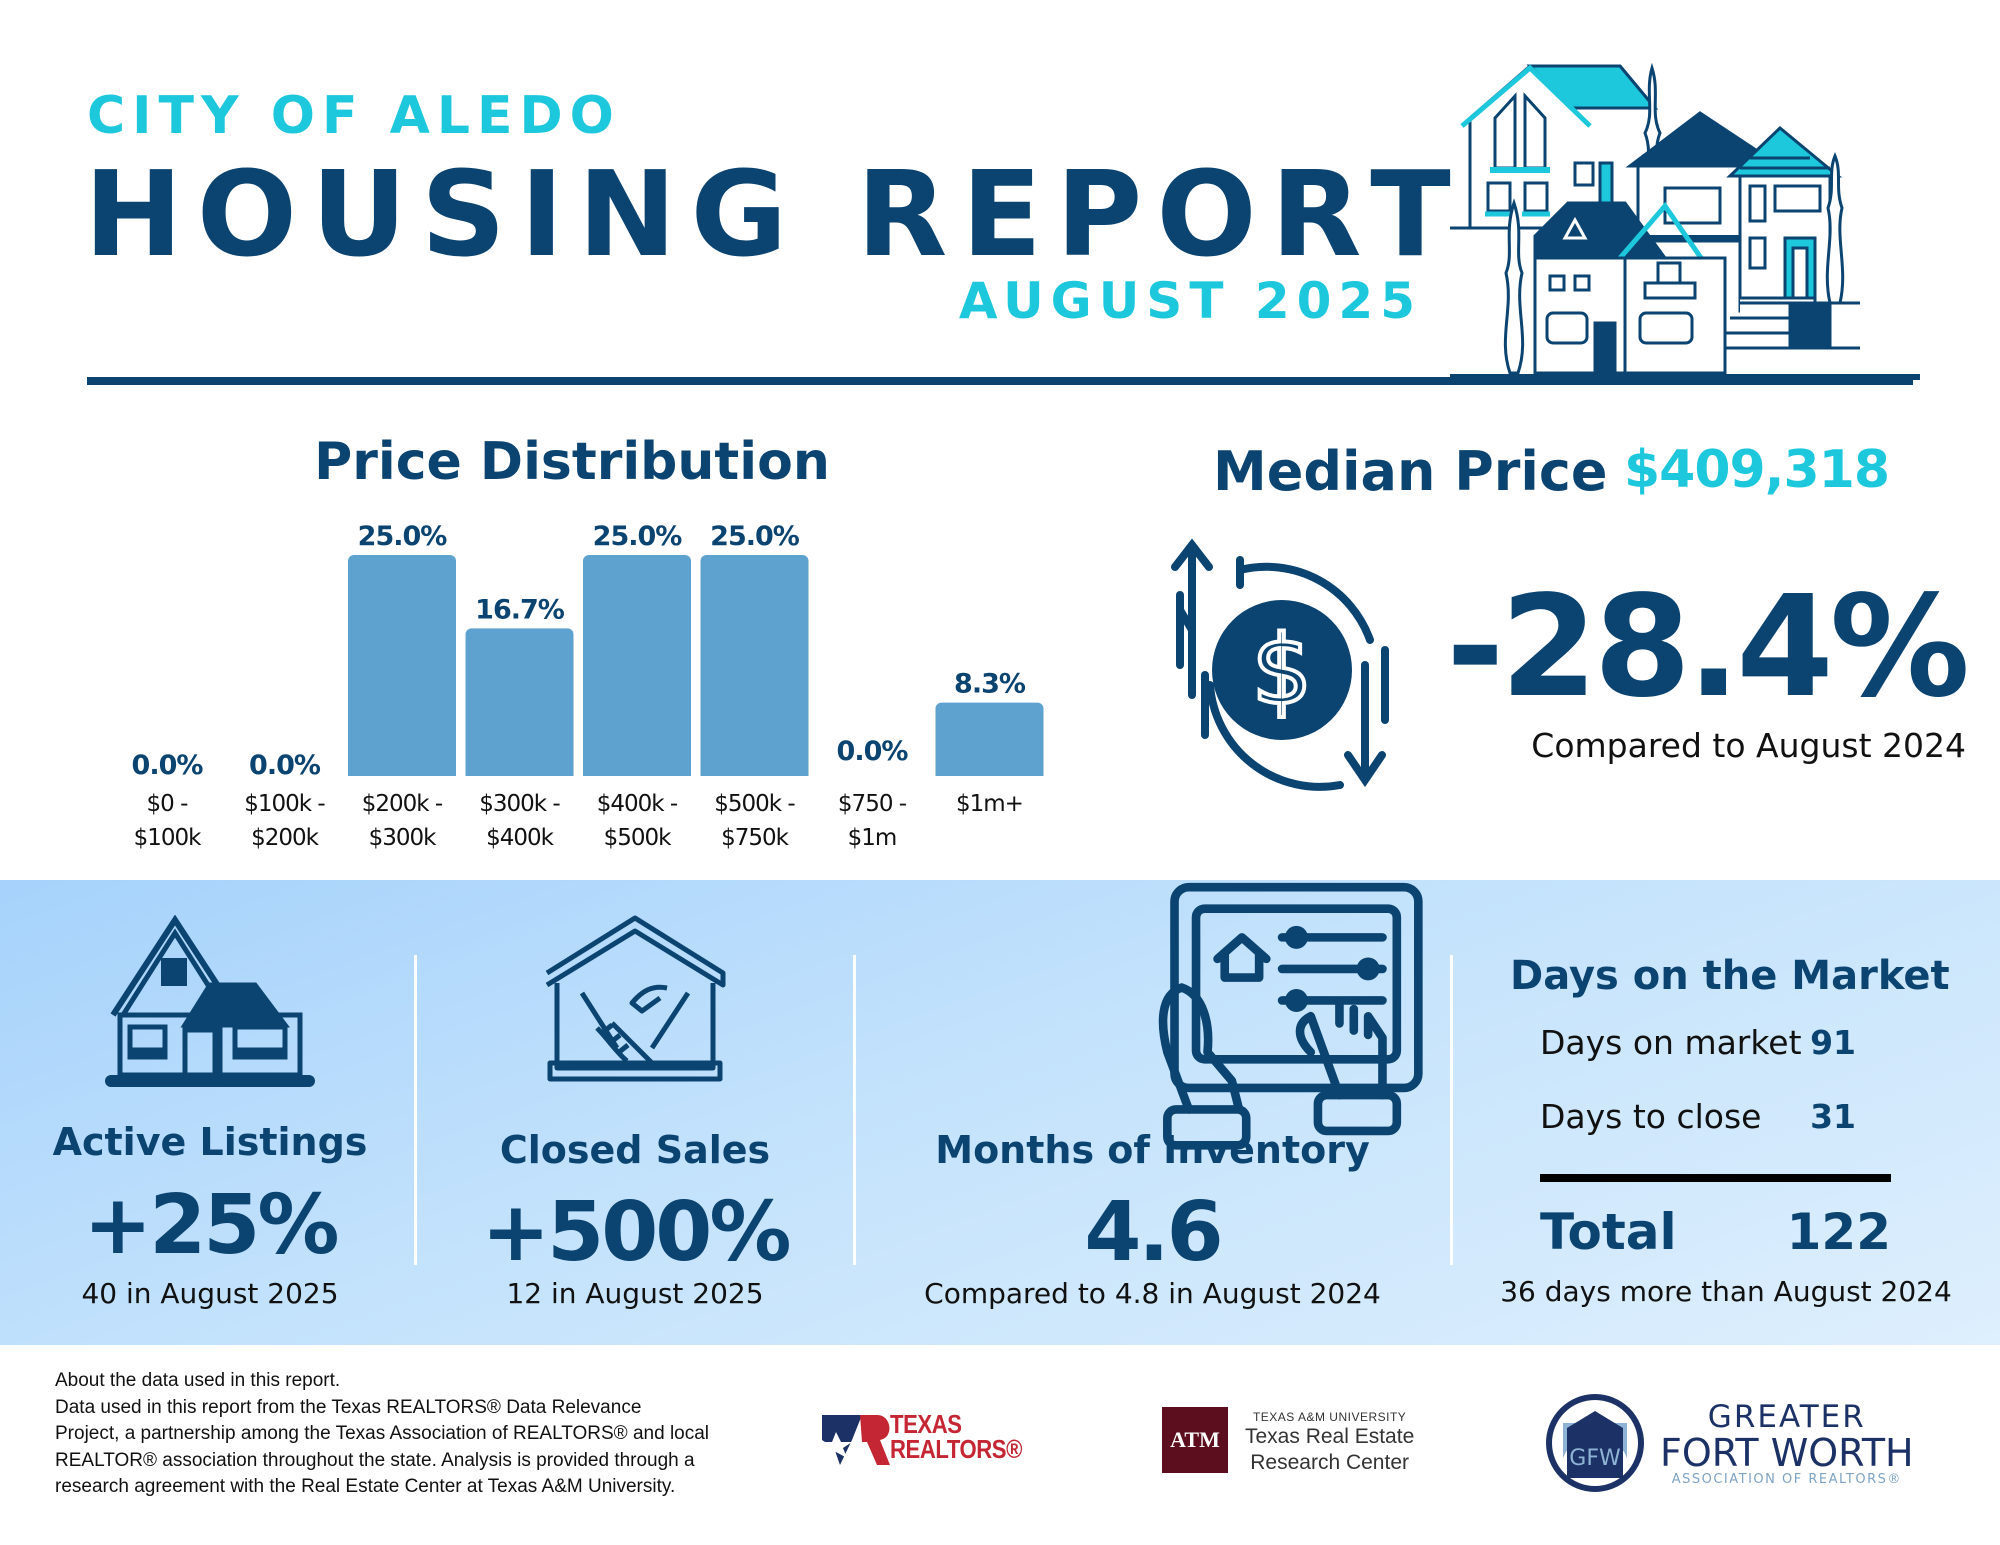 This screenshot has width=2000, height=1545. What do you see at coordinates (956, 1436) in the screenshot?
I see `texas-realtors-wordmark: TEXAS REALTORS®` at bounding box center [956, 1436].